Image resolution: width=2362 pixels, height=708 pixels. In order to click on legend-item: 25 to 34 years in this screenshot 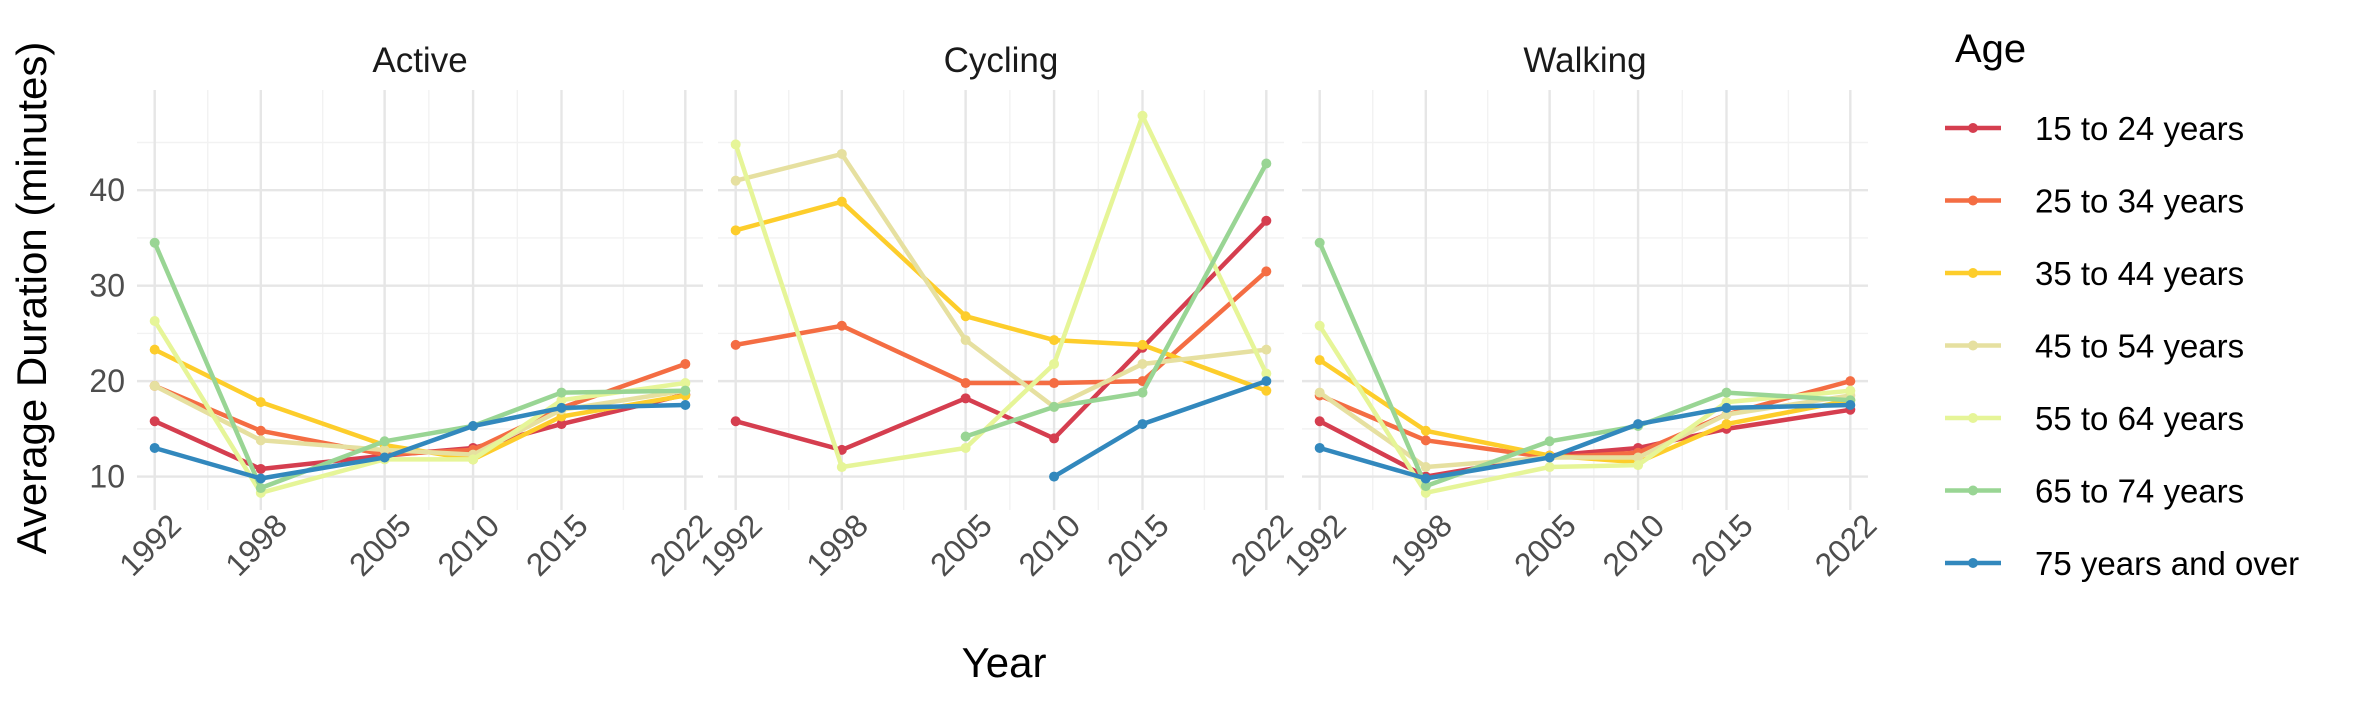, I will do `click(2094, 201)`.